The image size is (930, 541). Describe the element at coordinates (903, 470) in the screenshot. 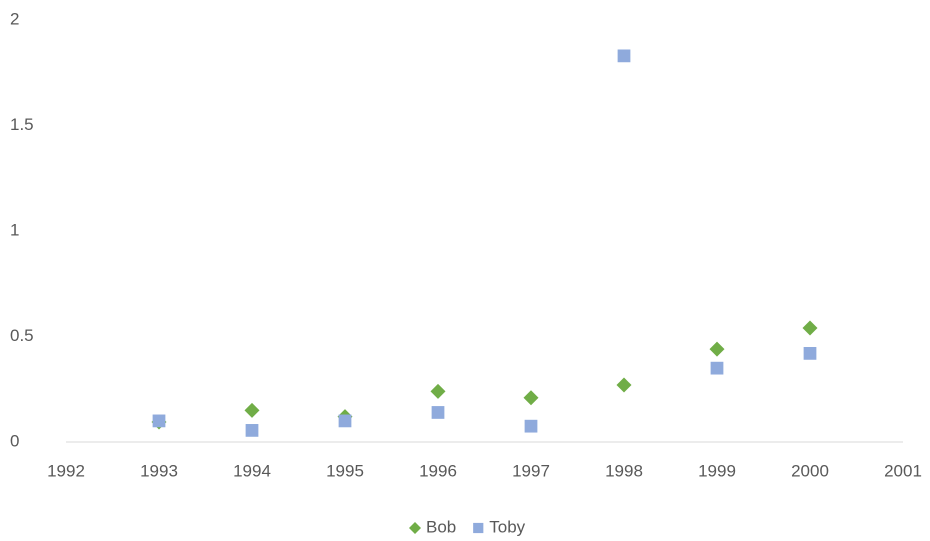

I see `x-tick-label: 2001` at that location.